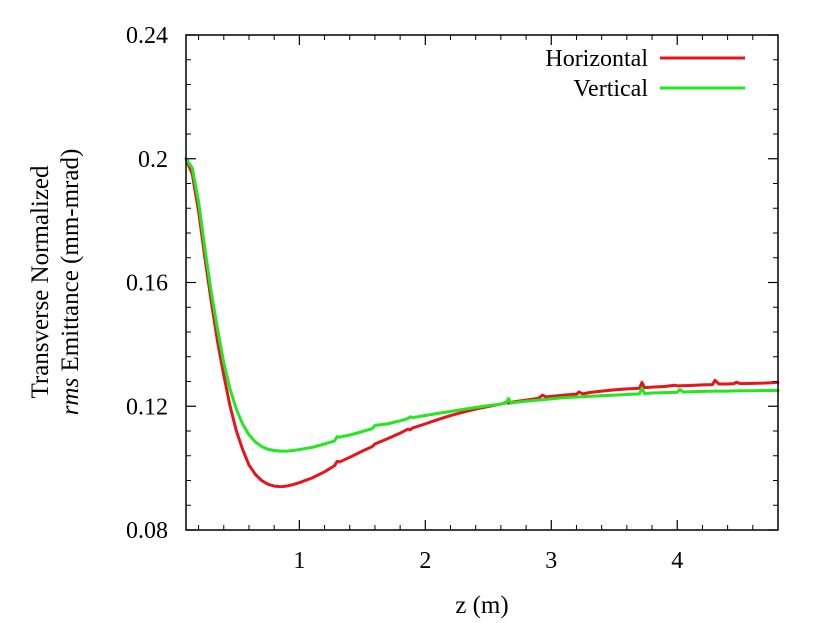  I want to click on x-tick-label: 2, so click(425, 561).